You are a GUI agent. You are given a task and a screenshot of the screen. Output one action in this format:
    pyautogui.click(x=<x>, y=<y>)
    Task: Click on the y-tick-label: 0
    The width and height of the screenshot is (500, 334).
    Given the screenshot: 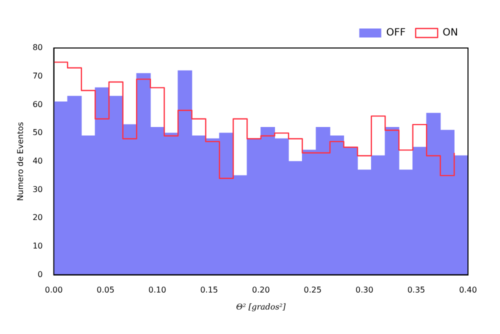 What is the action you would take?
    pyautogui.click(x=40, y=274)
    